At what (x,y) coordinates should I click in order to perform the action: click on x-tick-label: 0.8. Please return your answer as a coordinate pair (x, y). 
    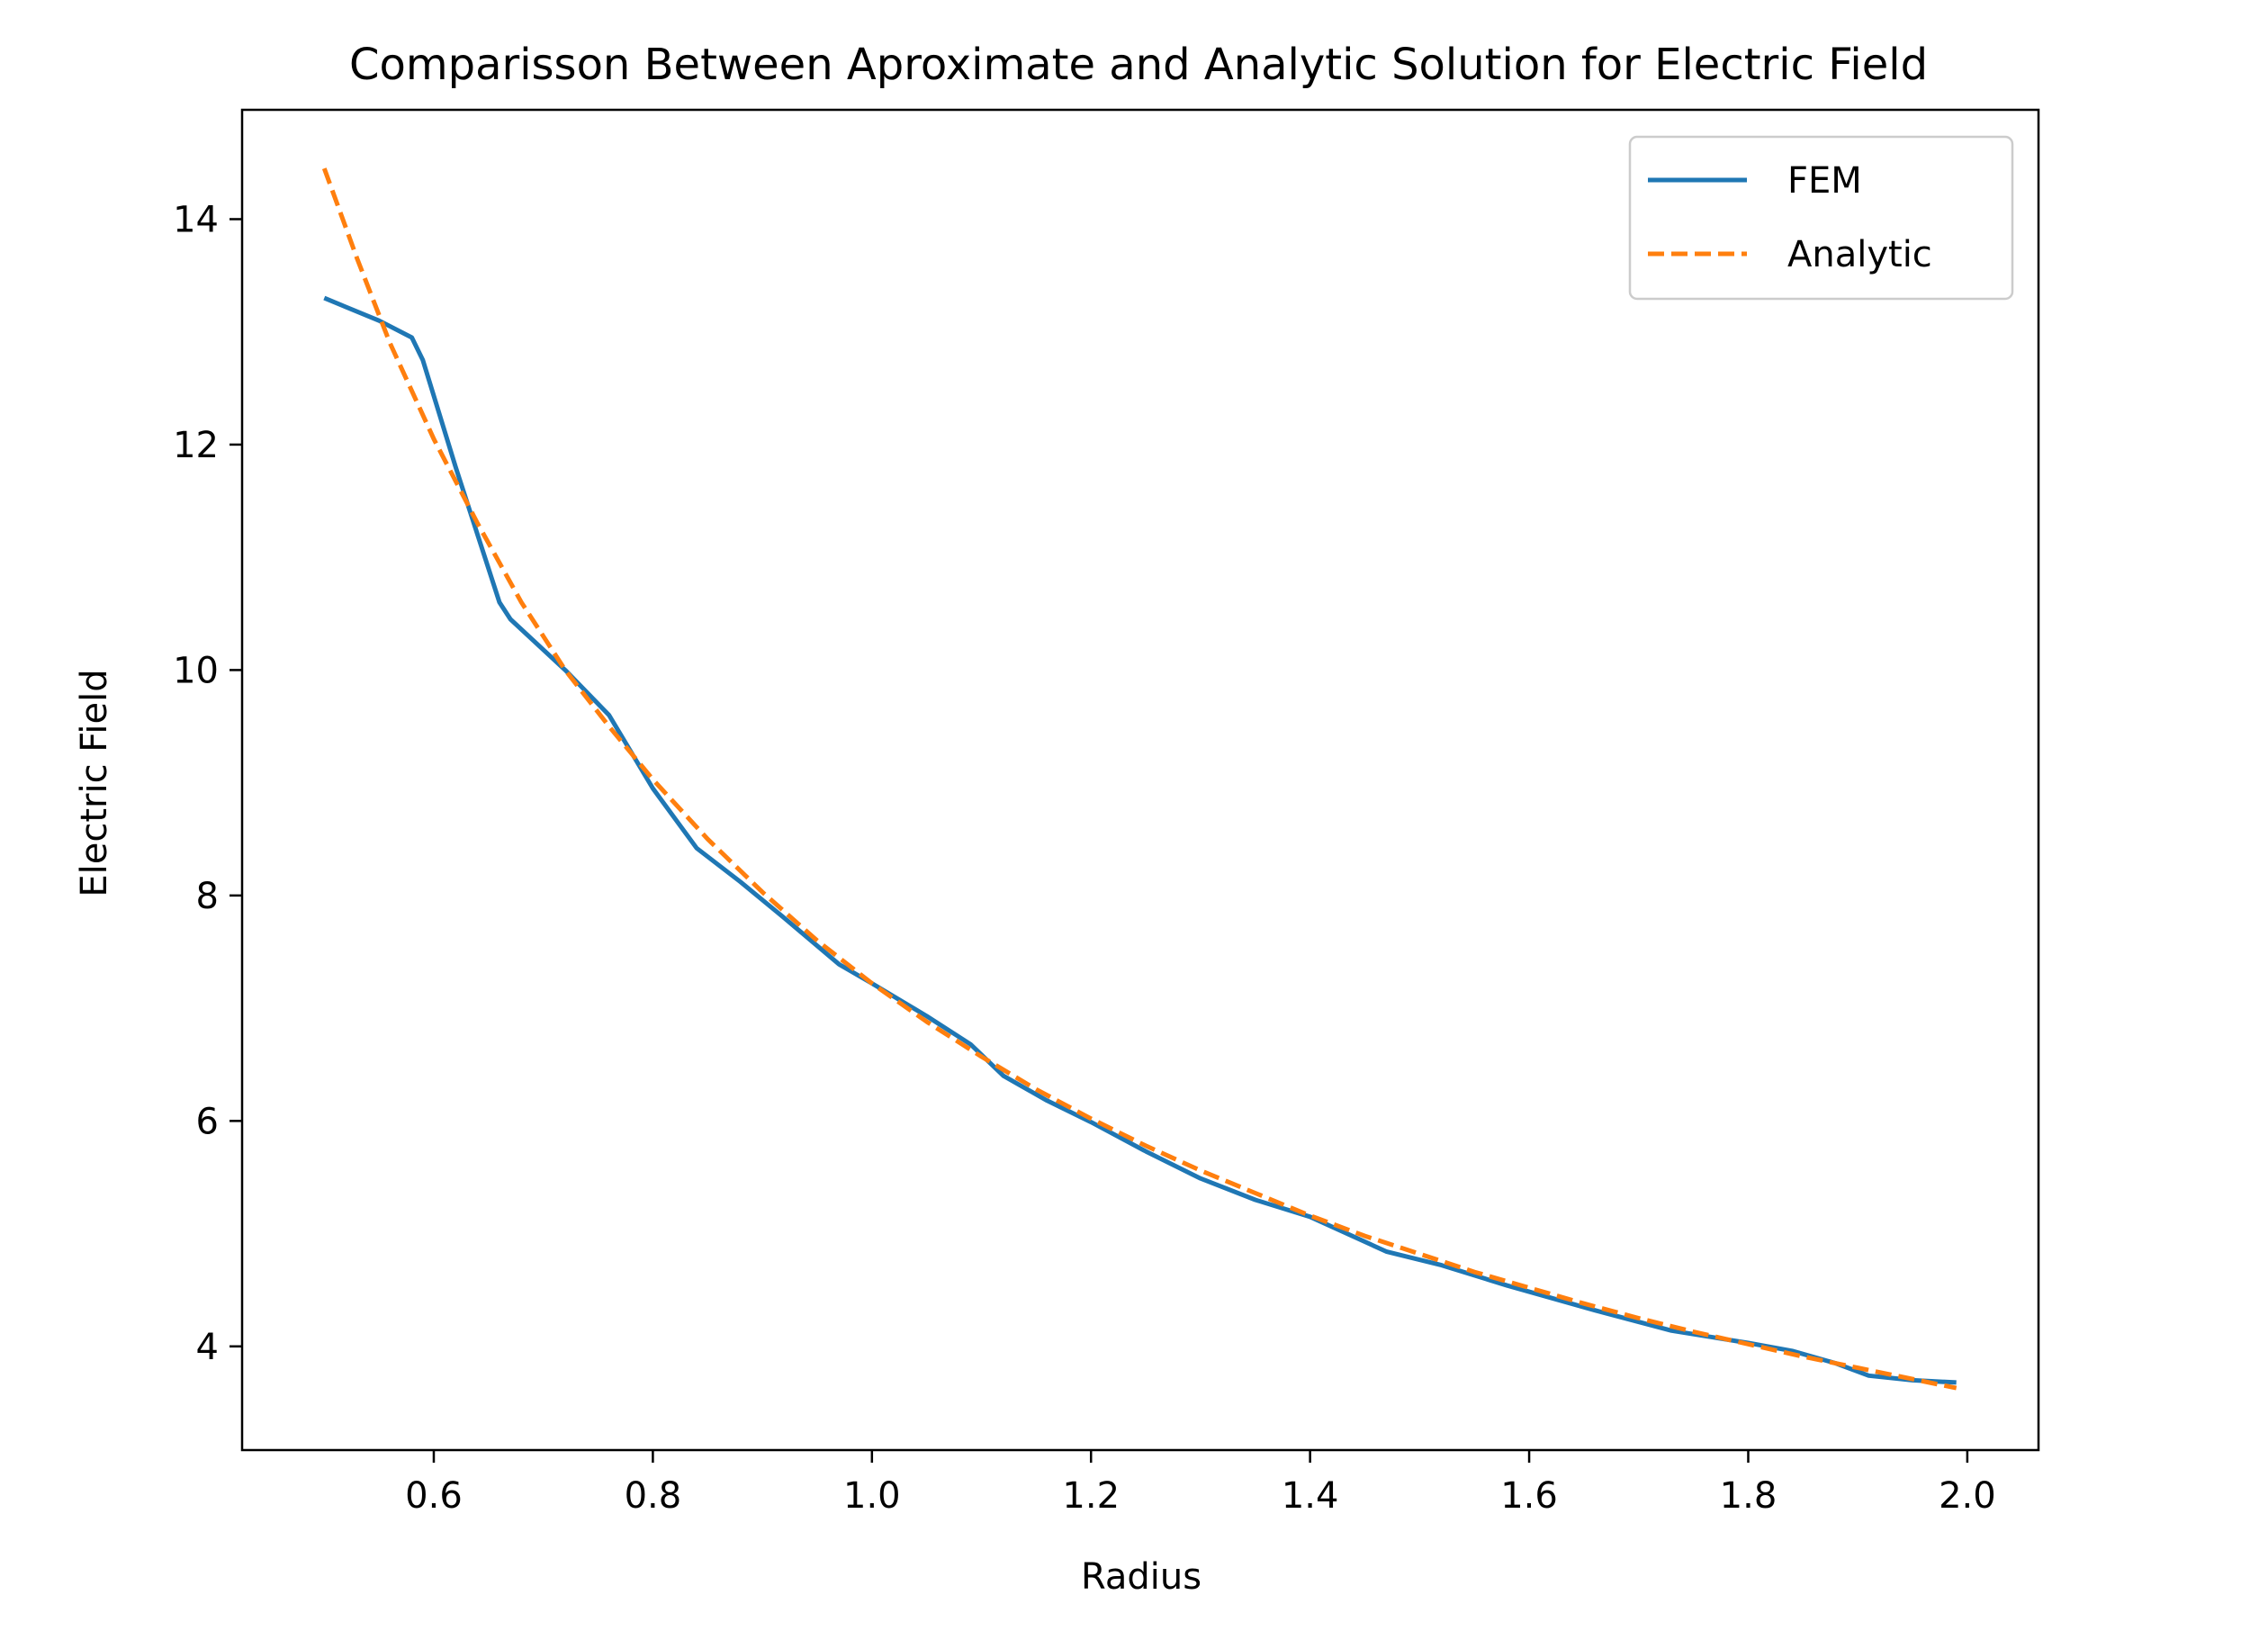
    Looking at the image, I should click on (654, 1496).